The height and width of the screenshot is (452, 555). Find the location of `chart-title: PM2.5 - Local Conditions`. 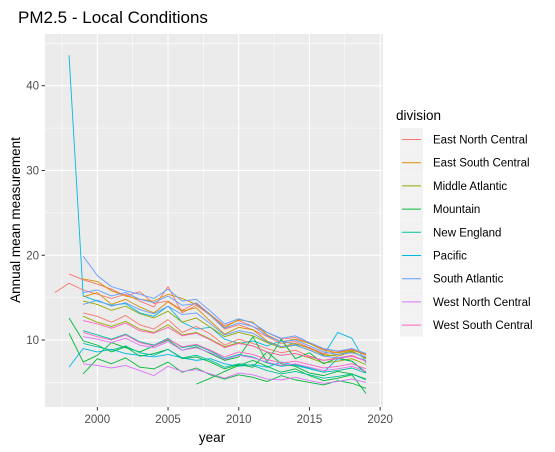

chart-title: PM2.5 - Local Conditions is located at coordinates (113, 17).